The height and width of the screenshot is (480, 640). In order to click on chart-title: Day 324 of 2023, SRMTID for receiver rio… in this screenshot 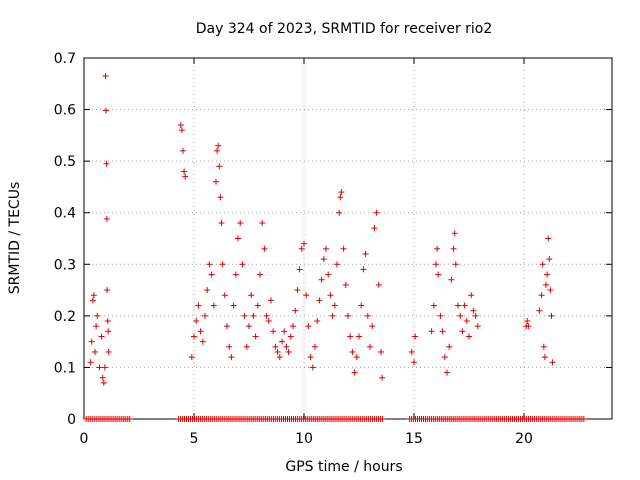, I will do `click(344, 29)`.